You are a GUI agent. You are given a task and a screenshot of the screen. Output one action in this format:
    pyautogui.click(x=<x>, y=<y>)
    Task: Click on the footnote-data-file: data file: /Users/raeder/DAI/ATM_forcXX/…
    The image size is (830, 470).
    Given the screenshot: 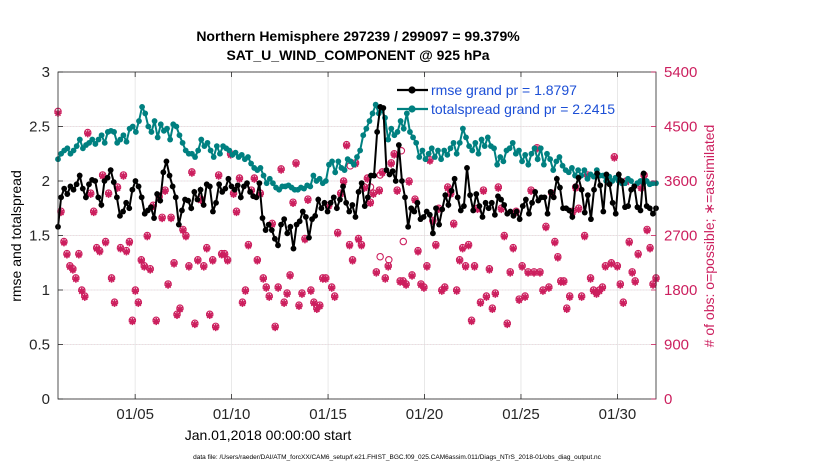 What is the action you would take?
    pyautogui.click(x=397, y=457)
    